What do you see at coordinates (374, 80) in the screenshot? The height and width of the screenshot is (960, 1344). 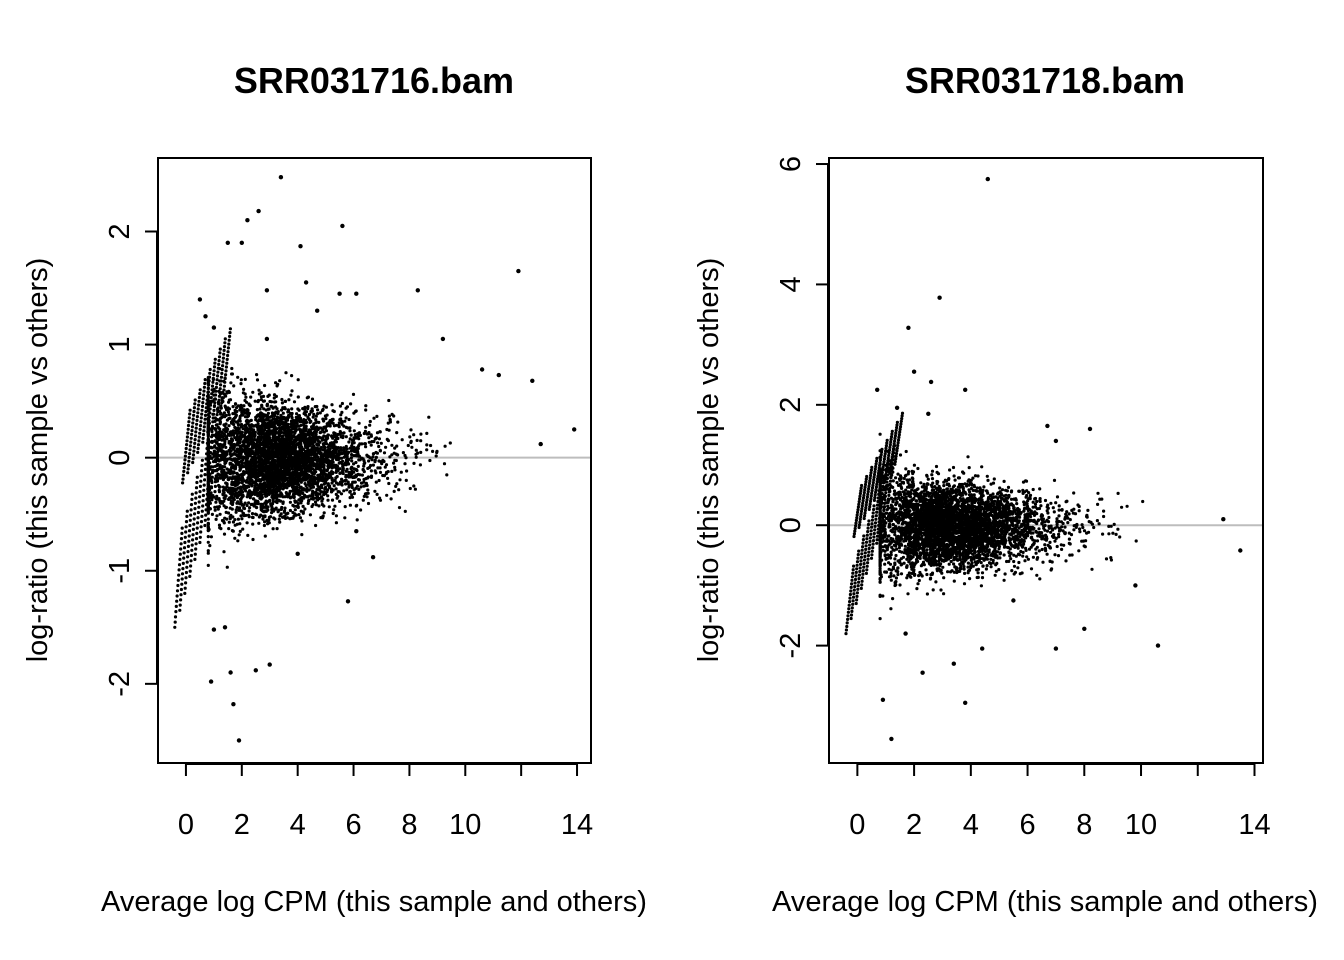 I see `chart-title: SRR031716.bam` at bounding box center [374, 80].